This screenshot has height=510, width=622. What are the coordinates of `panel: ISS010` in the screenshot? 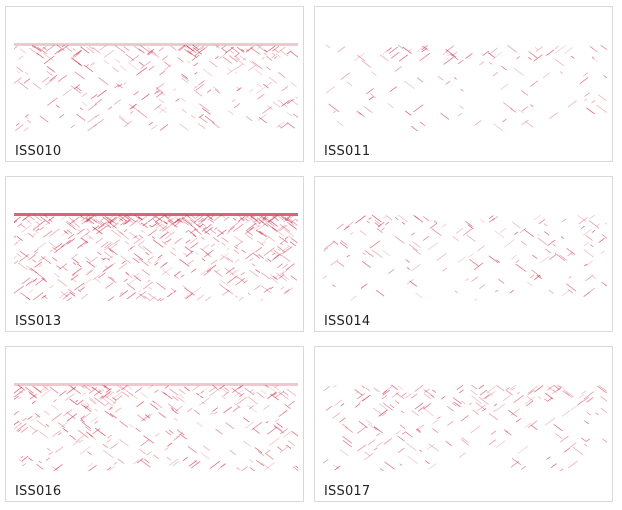 It's located at (154, 84).